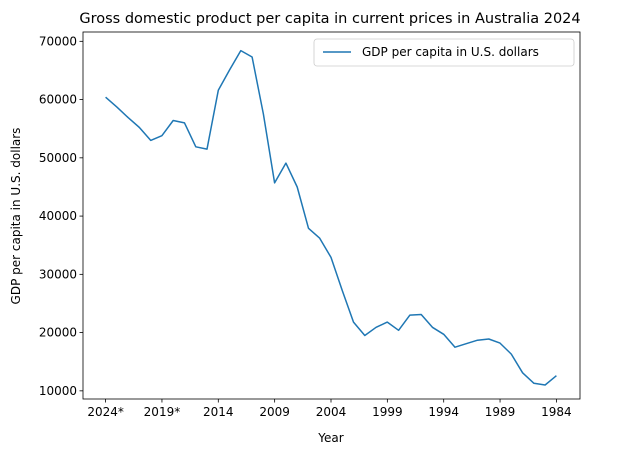 This screenshot has width=628, height=455. Describe the element at coordinates (58, 41) in the screenshot. I see `y-tick-label: 70000` at that location.